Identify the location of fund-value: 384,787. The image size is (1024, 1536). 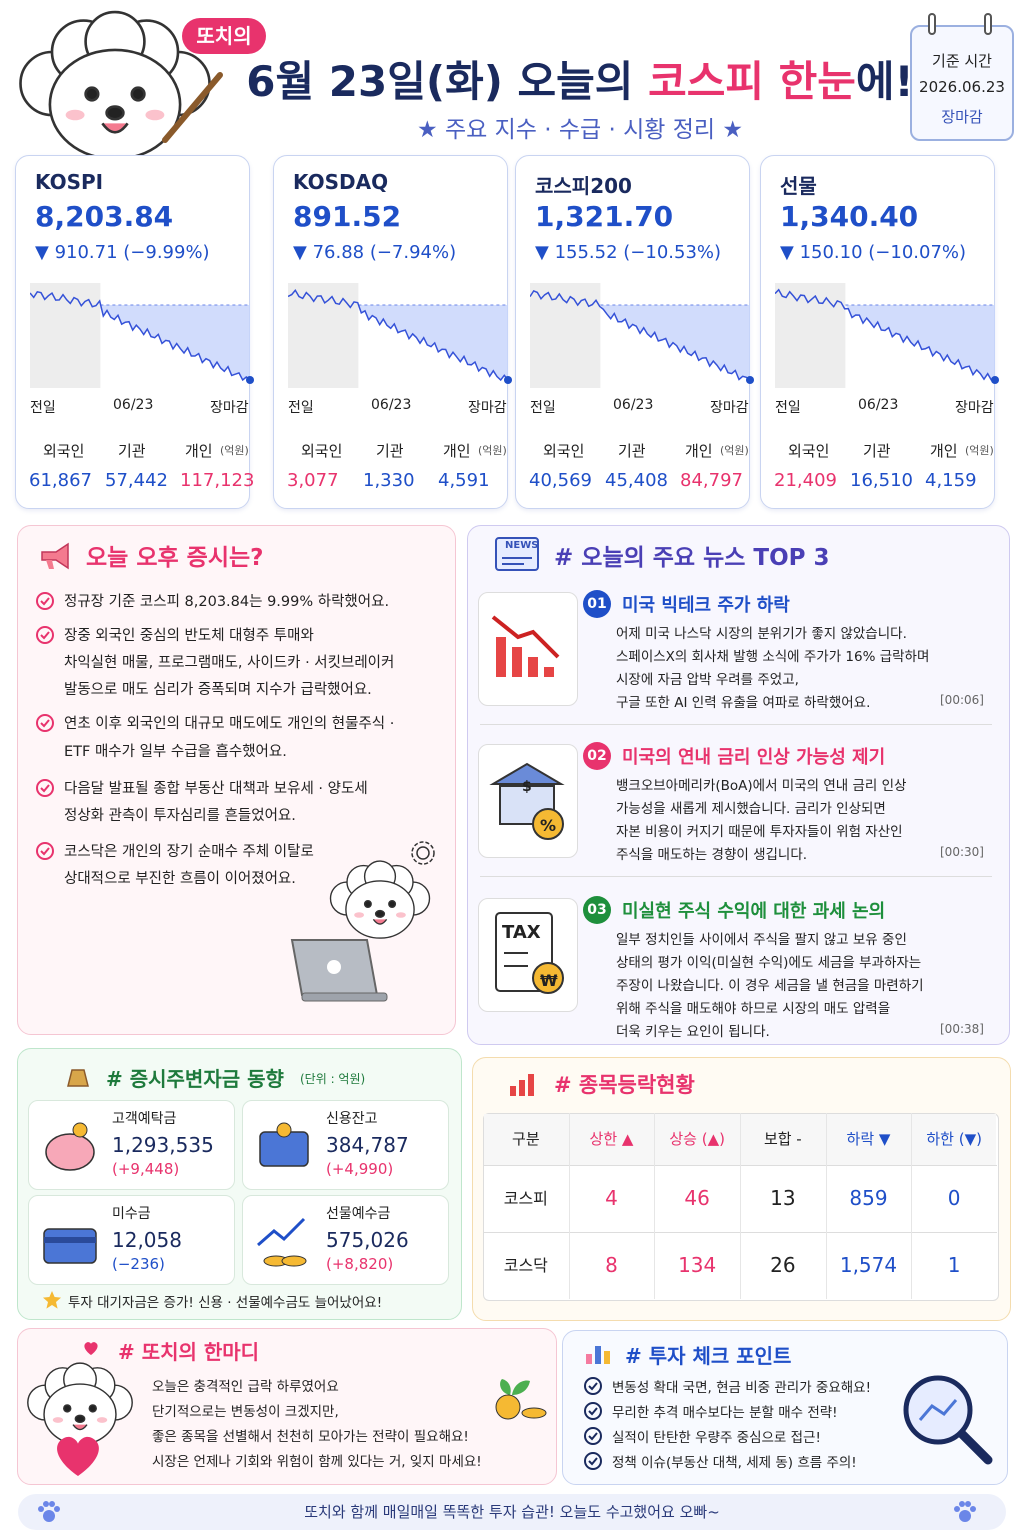
(367, 1145).